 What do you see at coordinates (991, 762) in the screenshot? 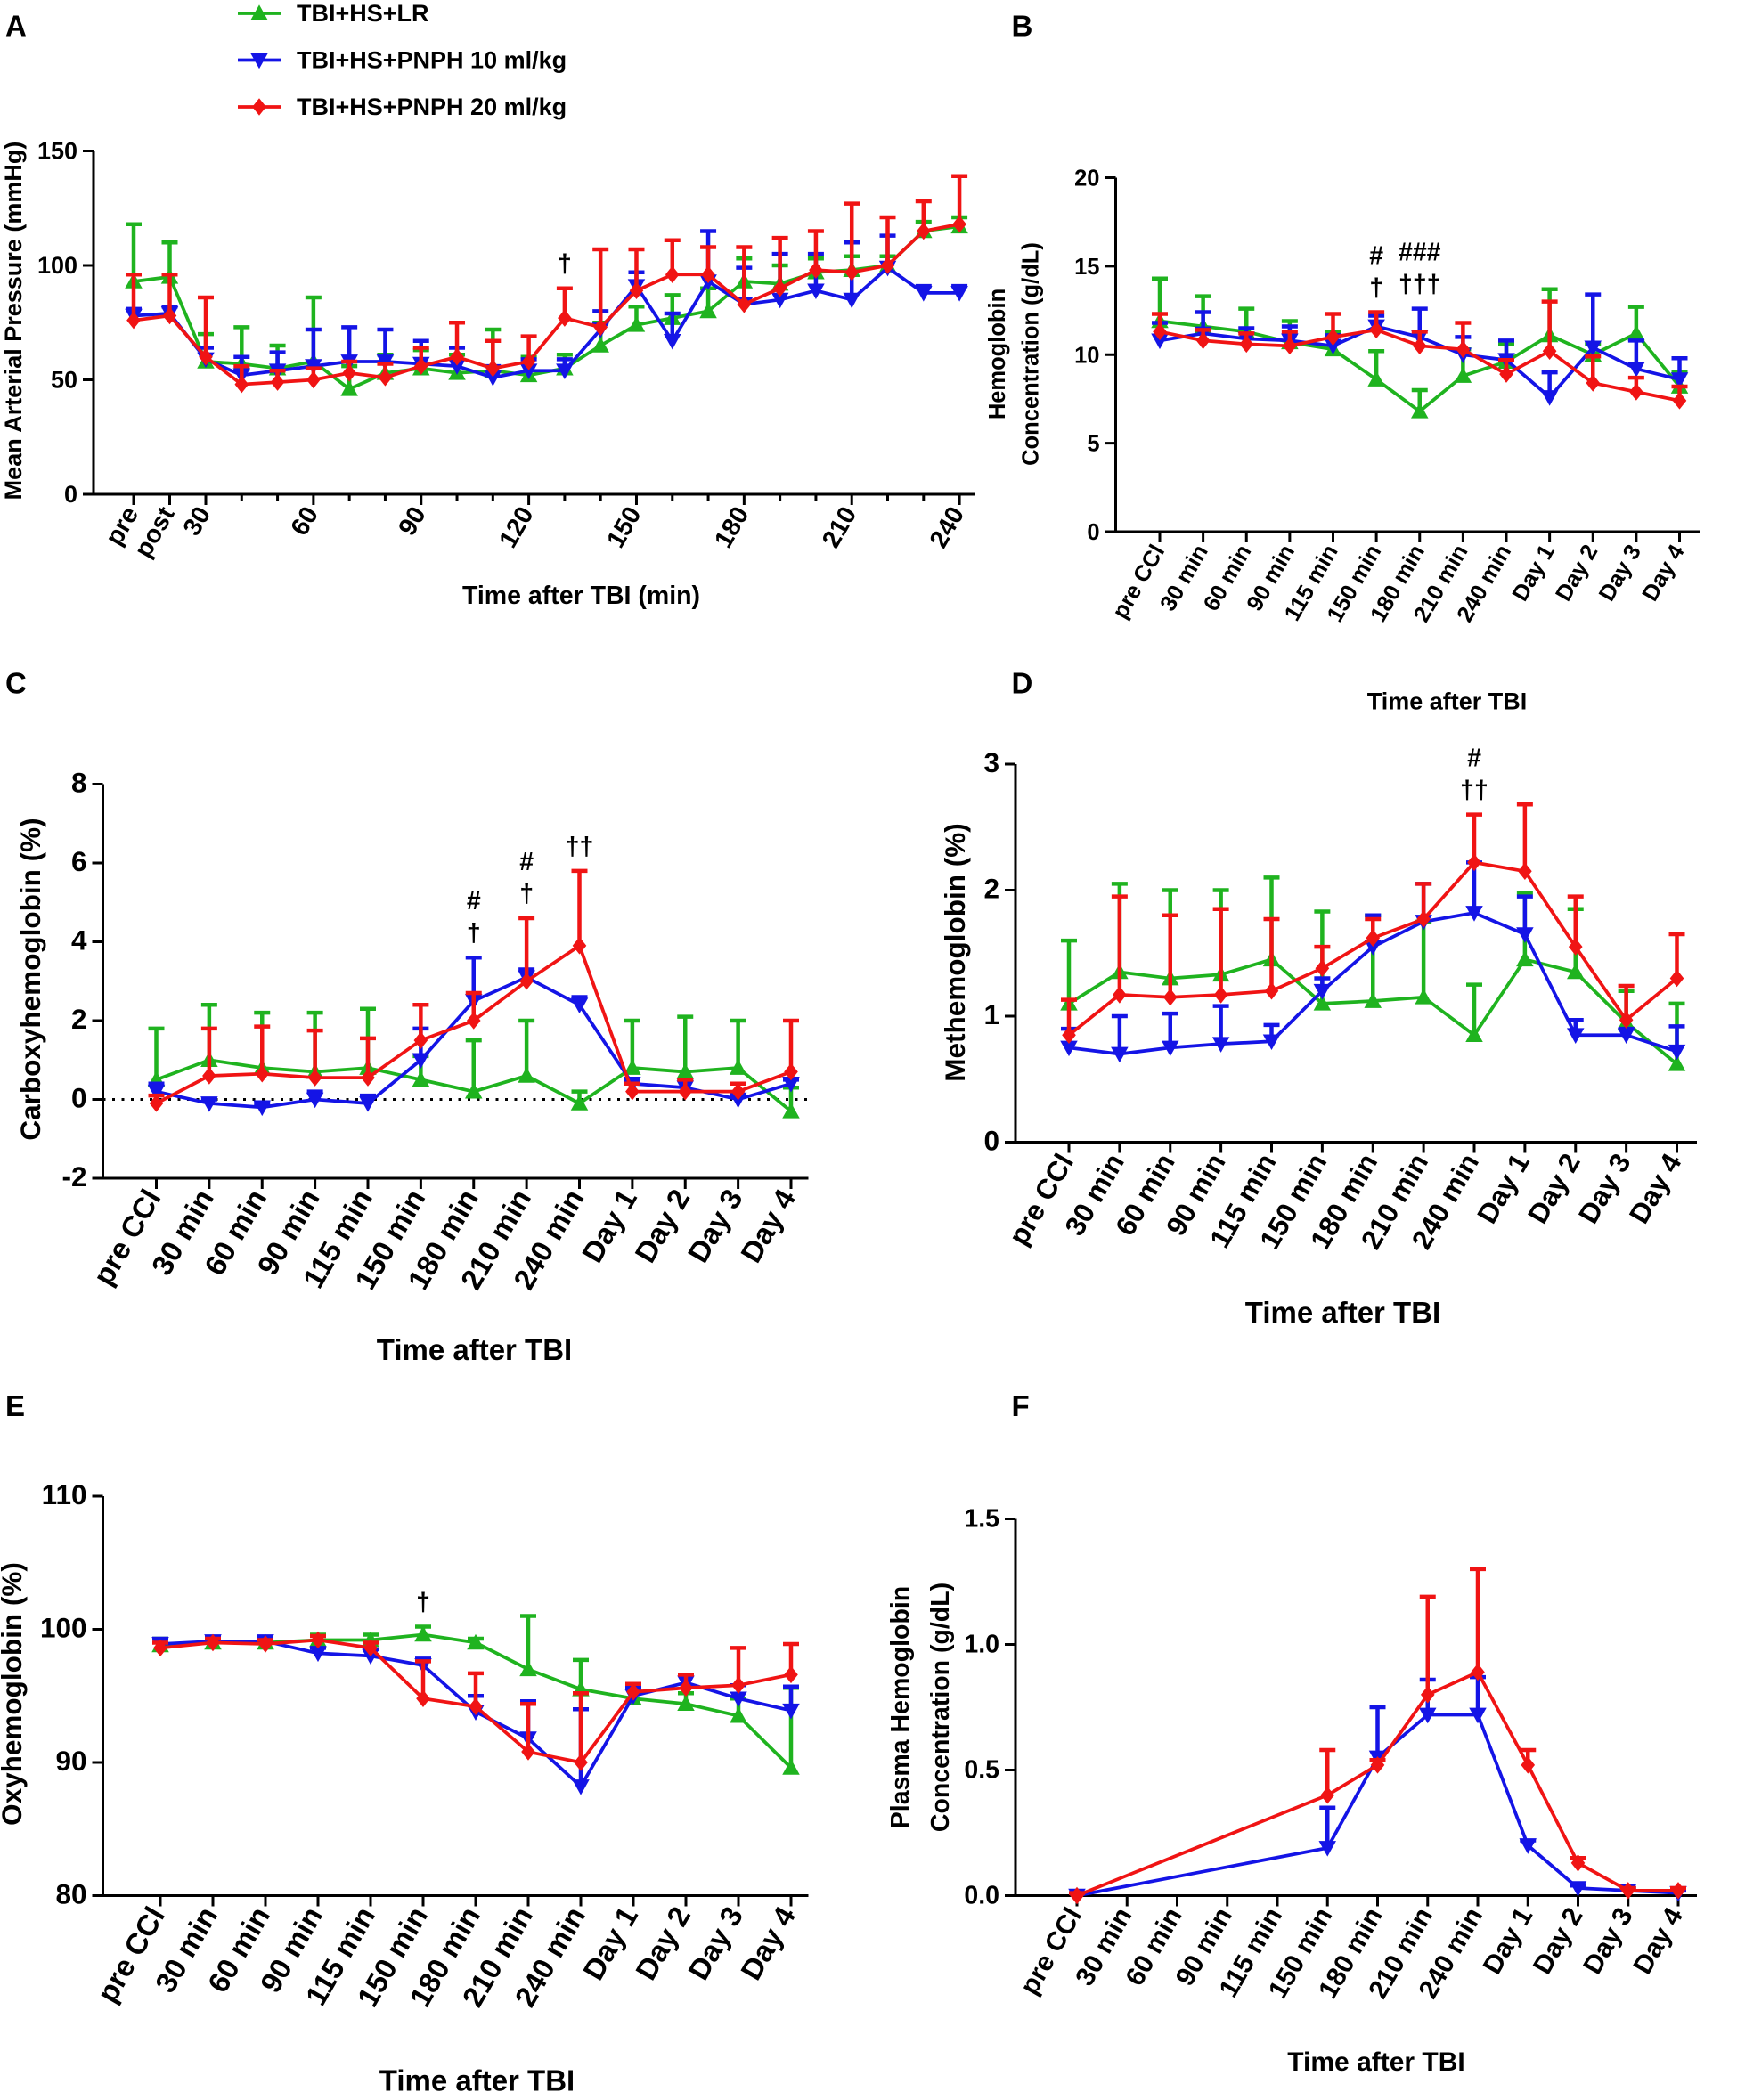
I see `y-tick-label: 3` at bounding box center [991, 762].